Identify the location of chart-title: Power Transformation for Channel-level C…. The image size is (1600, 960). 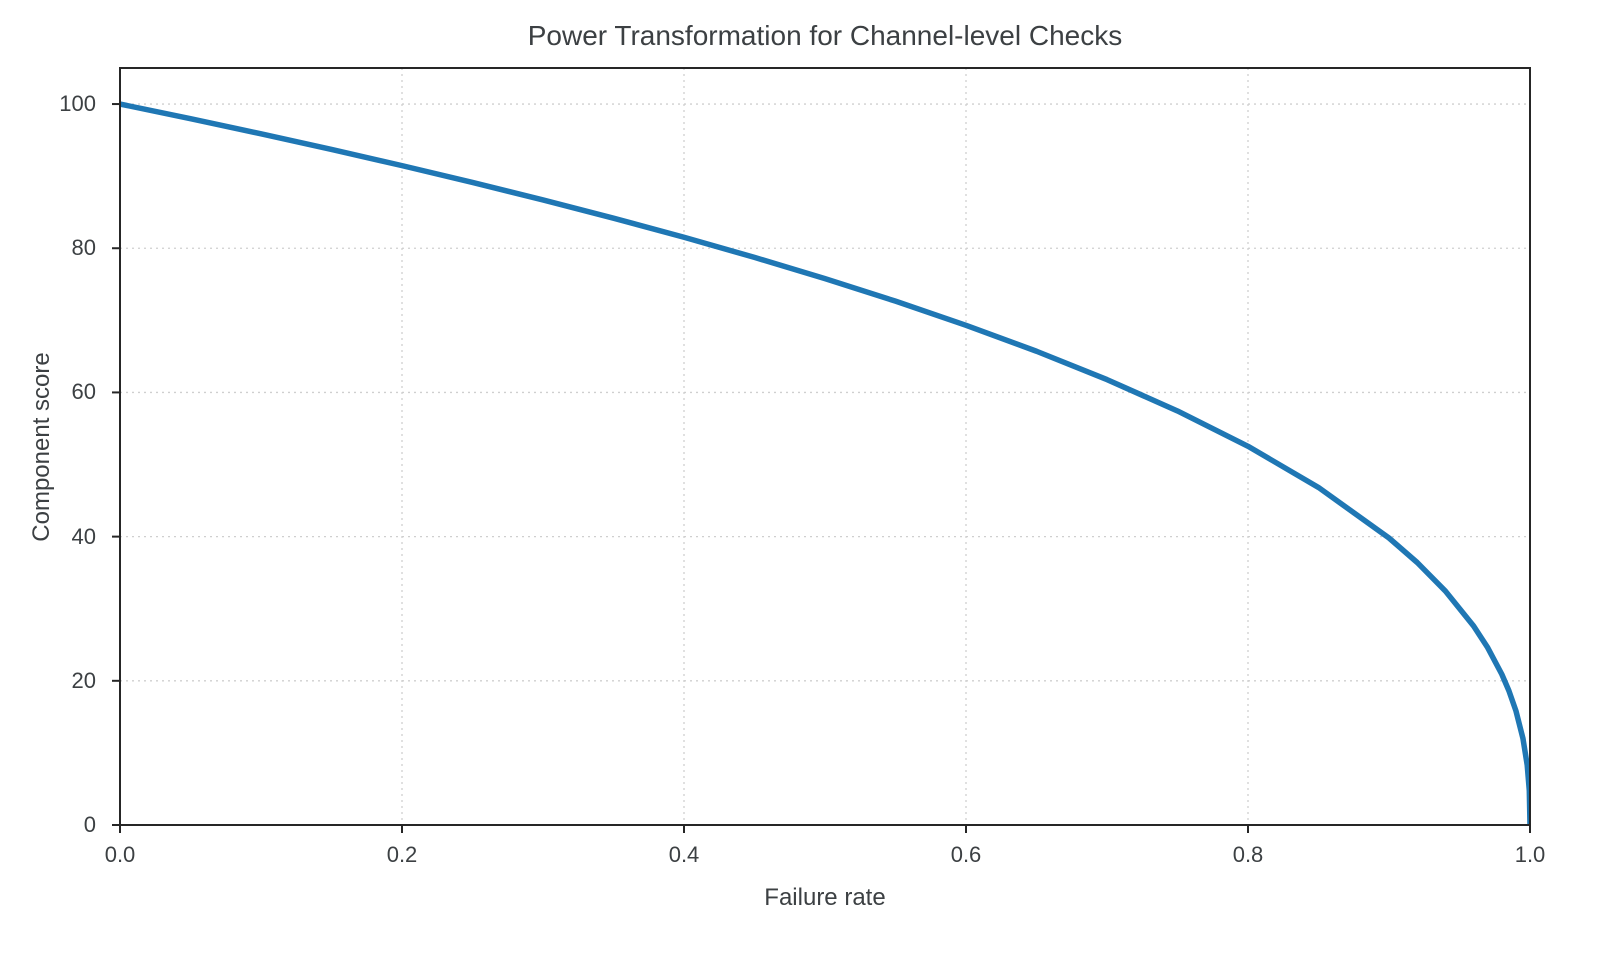
(825, 35).